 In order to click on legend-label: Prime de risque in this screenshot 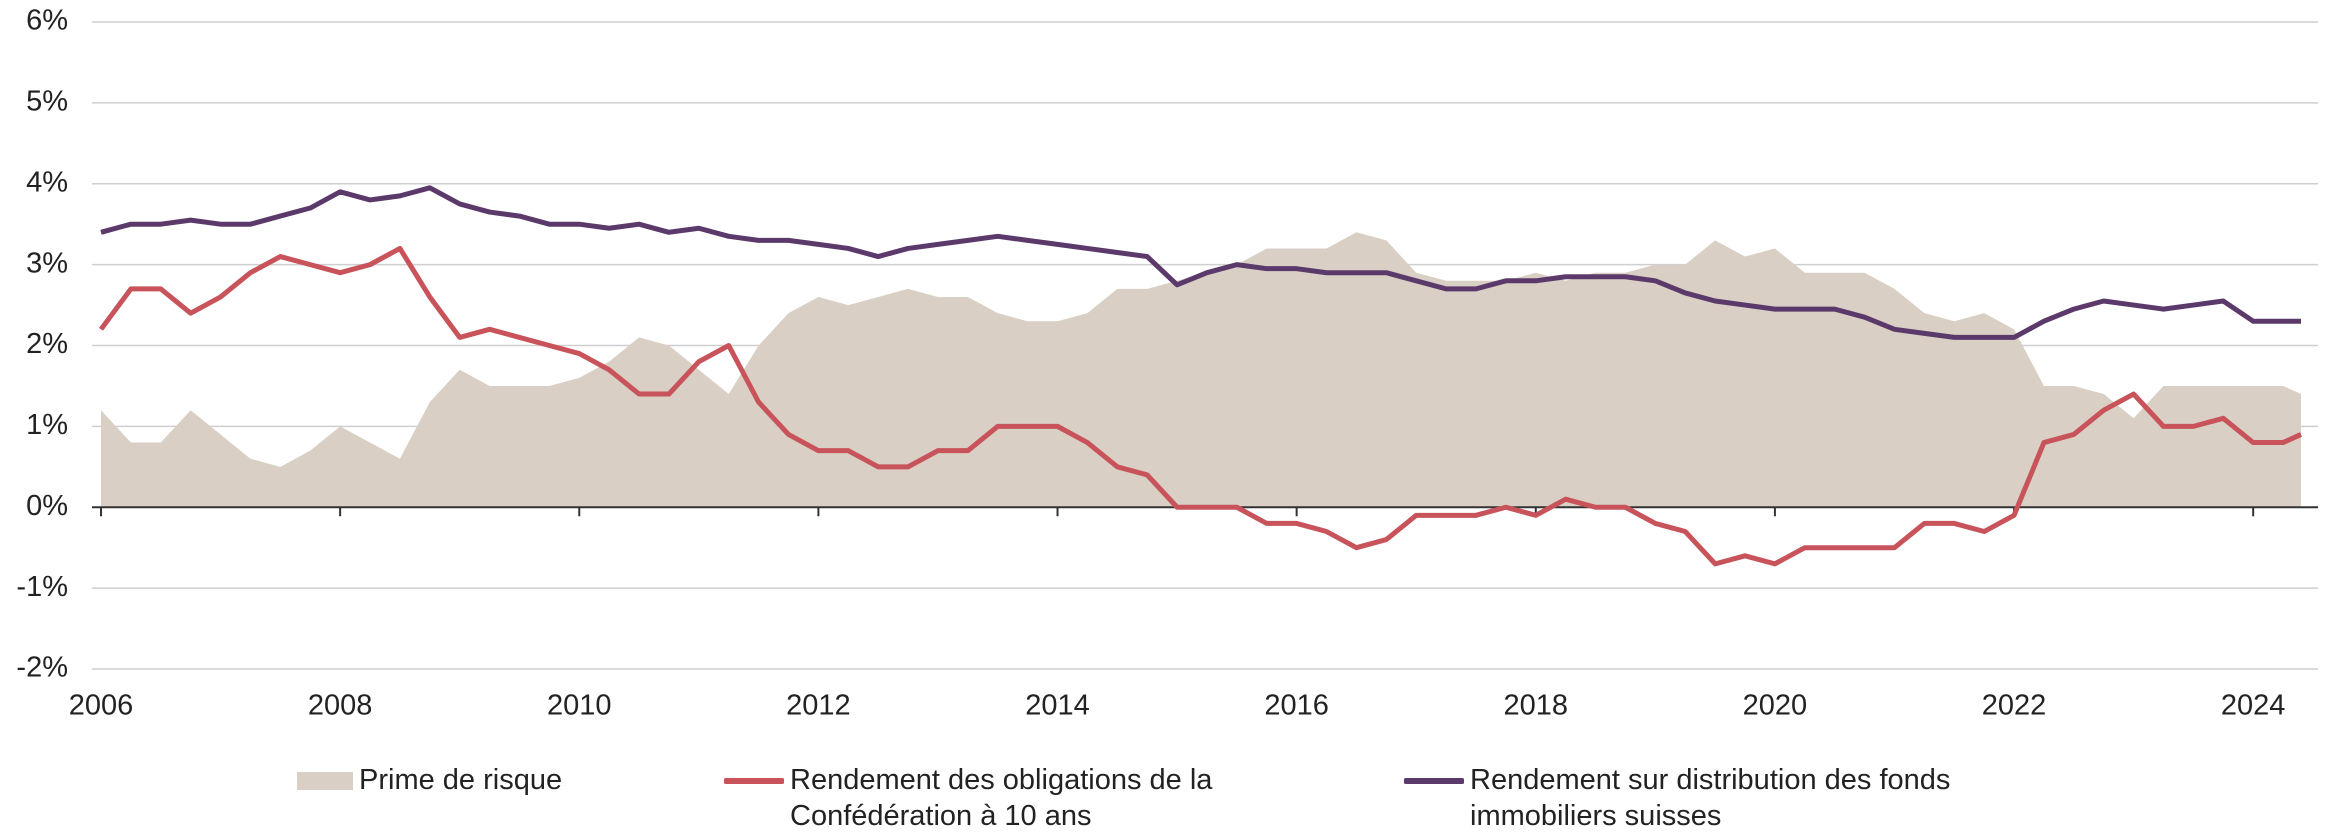, I will do `click(461, 780)`.